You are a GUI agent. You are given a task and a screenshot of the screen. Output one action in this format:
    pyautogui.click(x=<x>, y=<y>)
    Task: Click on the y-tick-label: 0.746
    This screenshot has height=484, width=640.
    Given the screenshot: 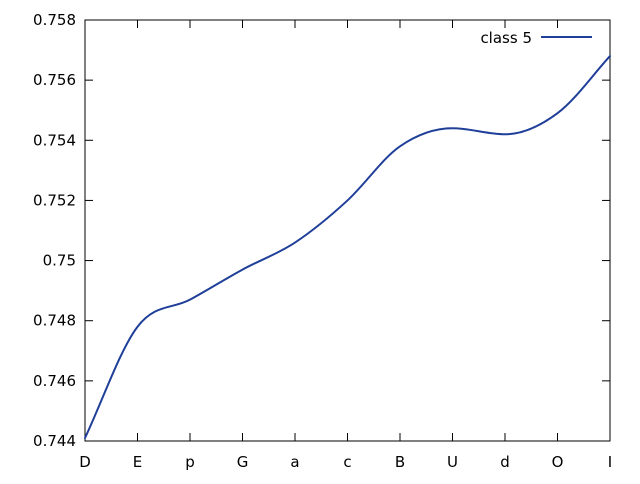 What is the action you would take?
    pyautogui.click(x=54, y=381)
    